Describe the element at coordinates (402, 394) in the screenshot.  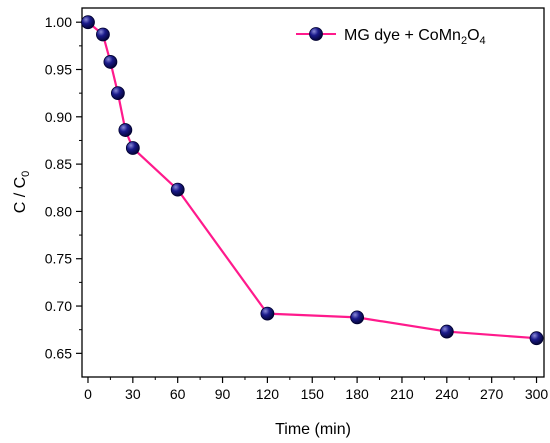
I see `x-tick-label: 210` at that location.